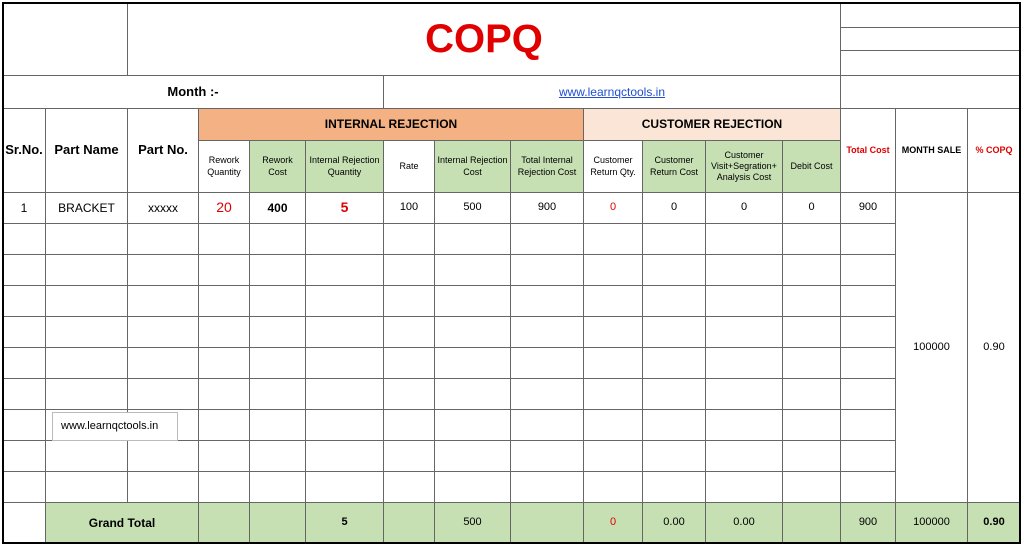  I want to click on column-header: Internal Rejection Cost, so click(472, 166).